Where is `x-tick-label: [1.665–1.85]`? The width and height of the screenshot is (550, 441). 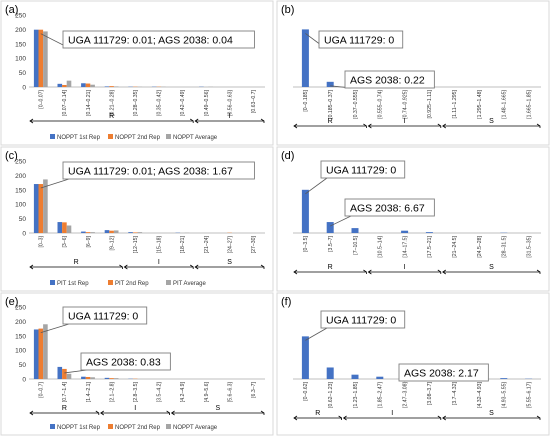
x-tick-label: [1.665–1.85] is located at coordinates (529, 103).